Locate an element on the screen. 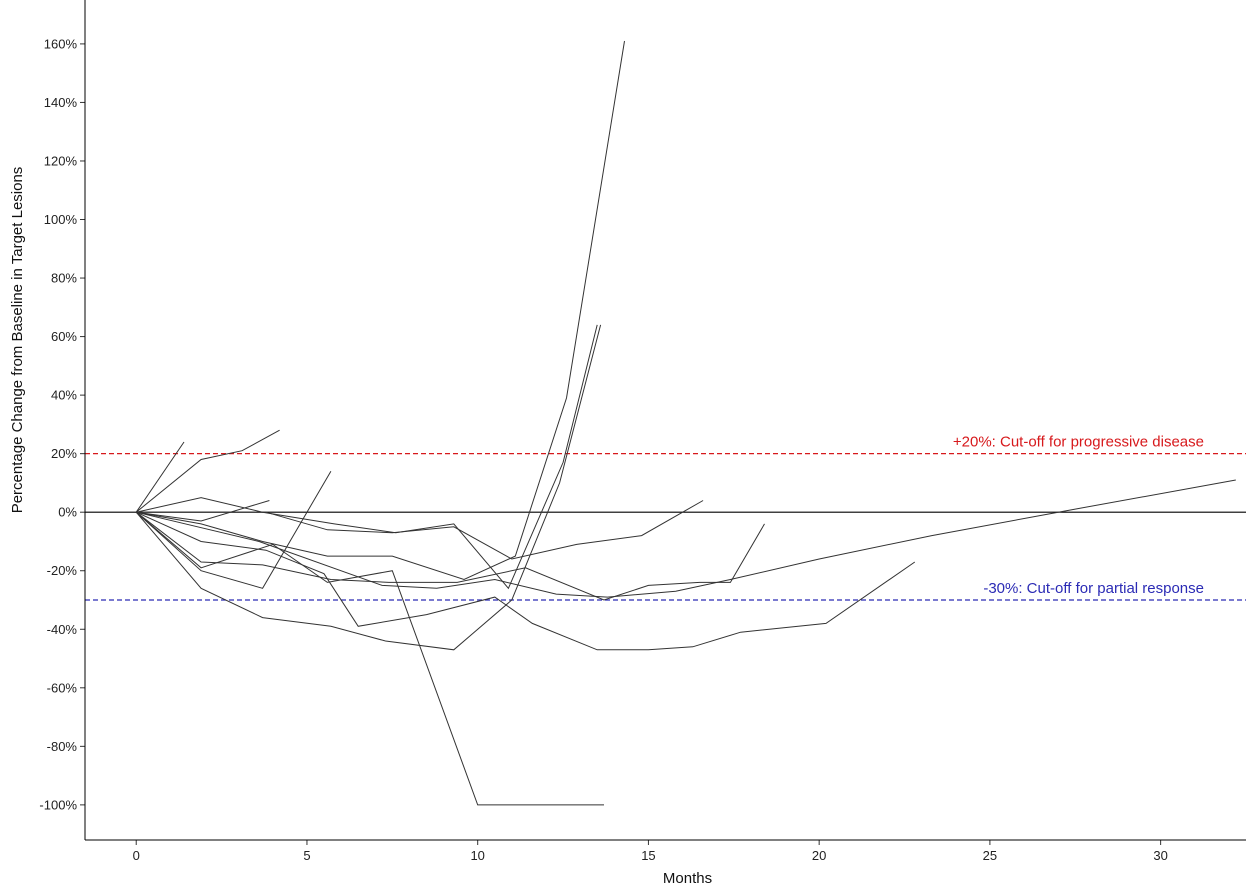  y-tick-label: 140% is located at coordinates (61, 102).